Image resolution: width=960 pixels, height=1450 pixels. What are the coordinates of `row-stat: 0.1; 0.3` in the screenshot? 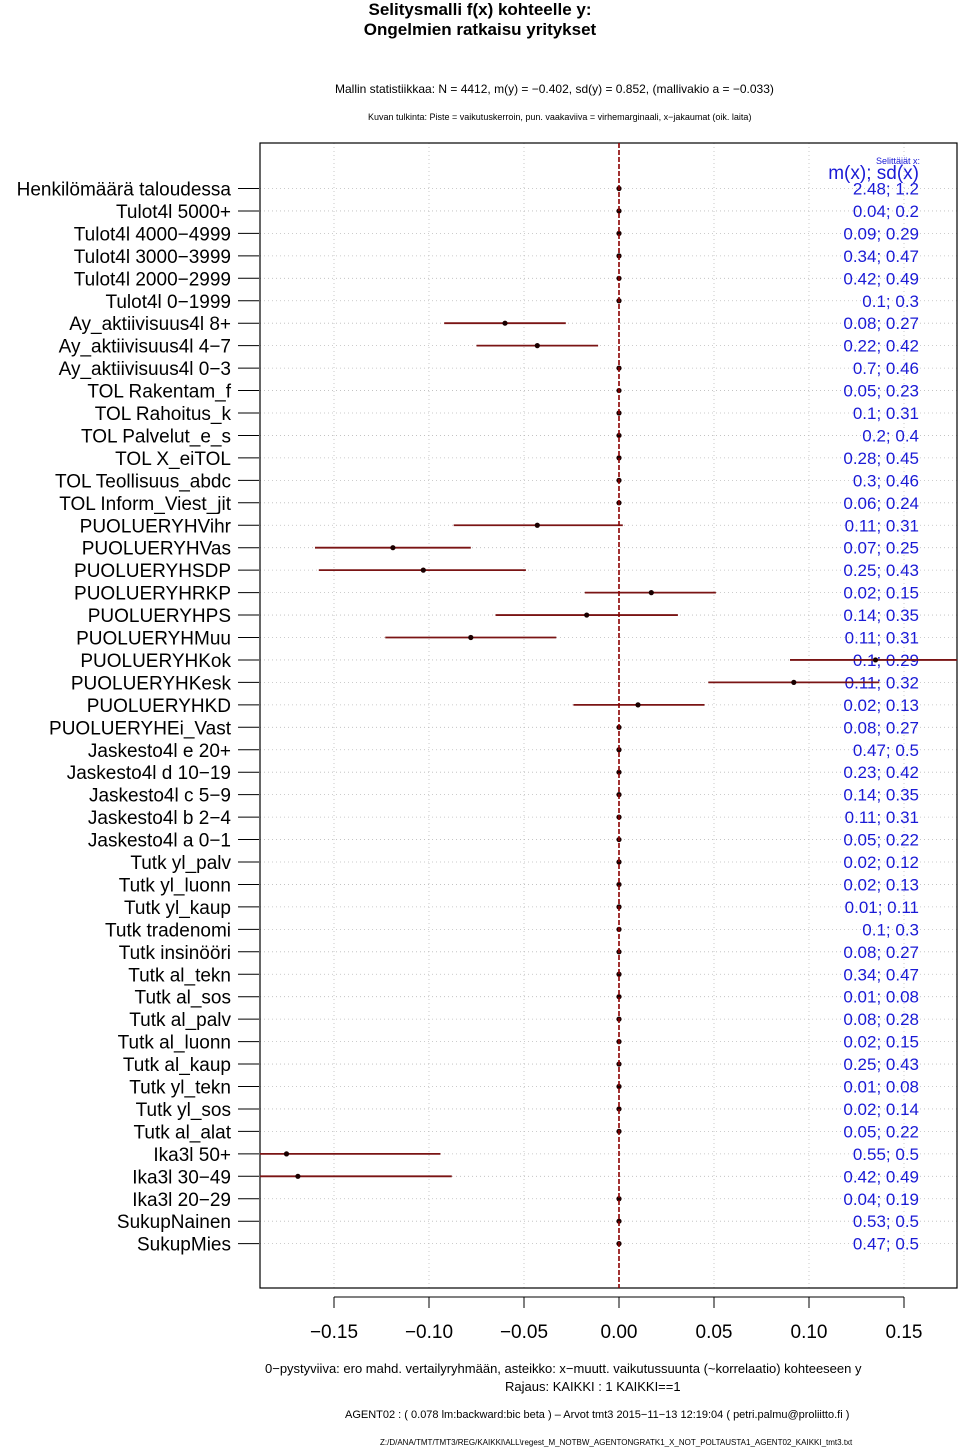 It's located at (890, 929).